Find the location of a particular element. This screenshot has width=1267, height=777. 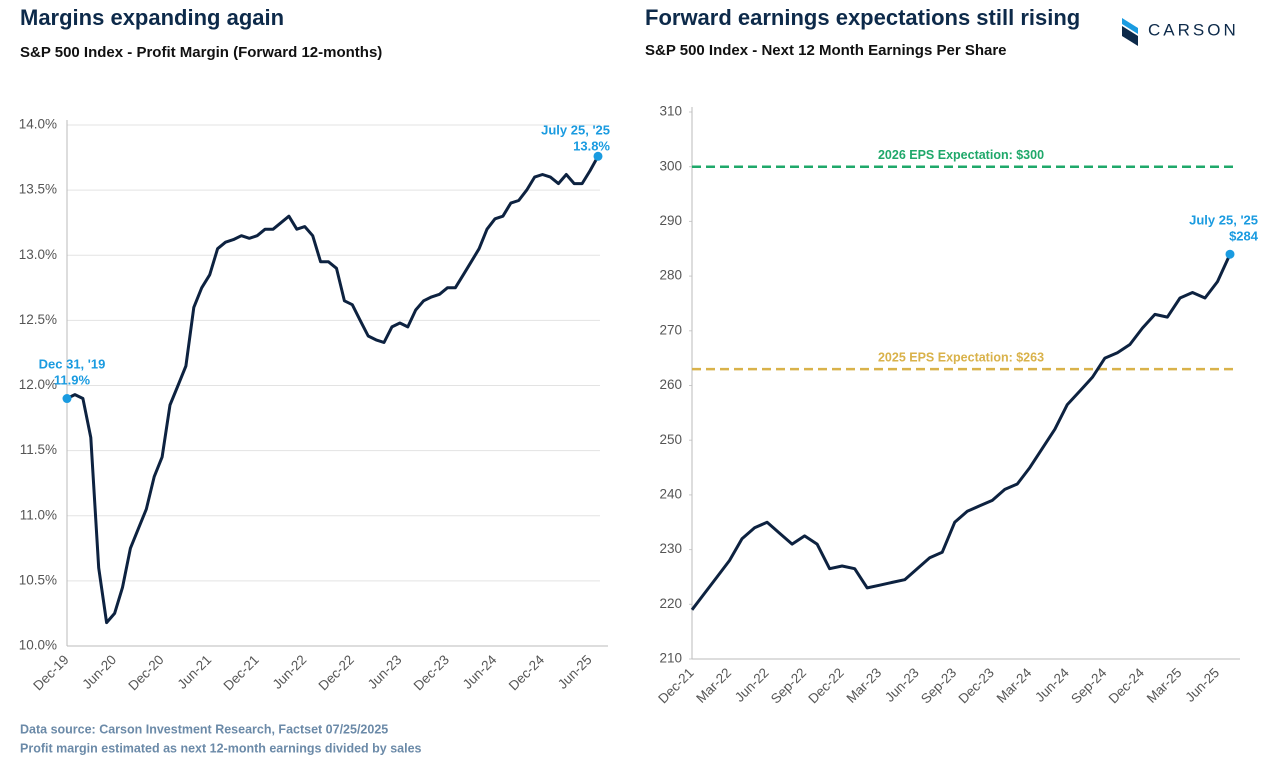

y-tick-label: 210 is located at coordinates (670, 658).